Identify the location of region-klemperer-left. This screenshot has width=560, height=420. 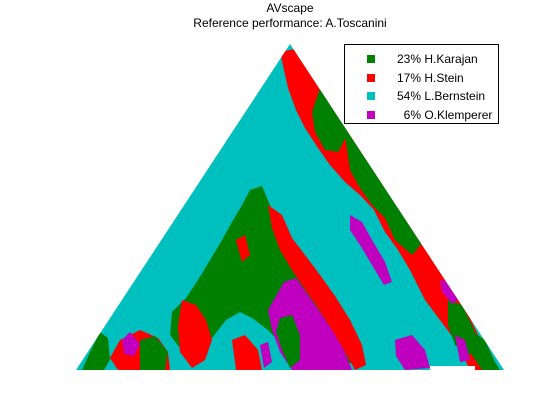
(131, 344).